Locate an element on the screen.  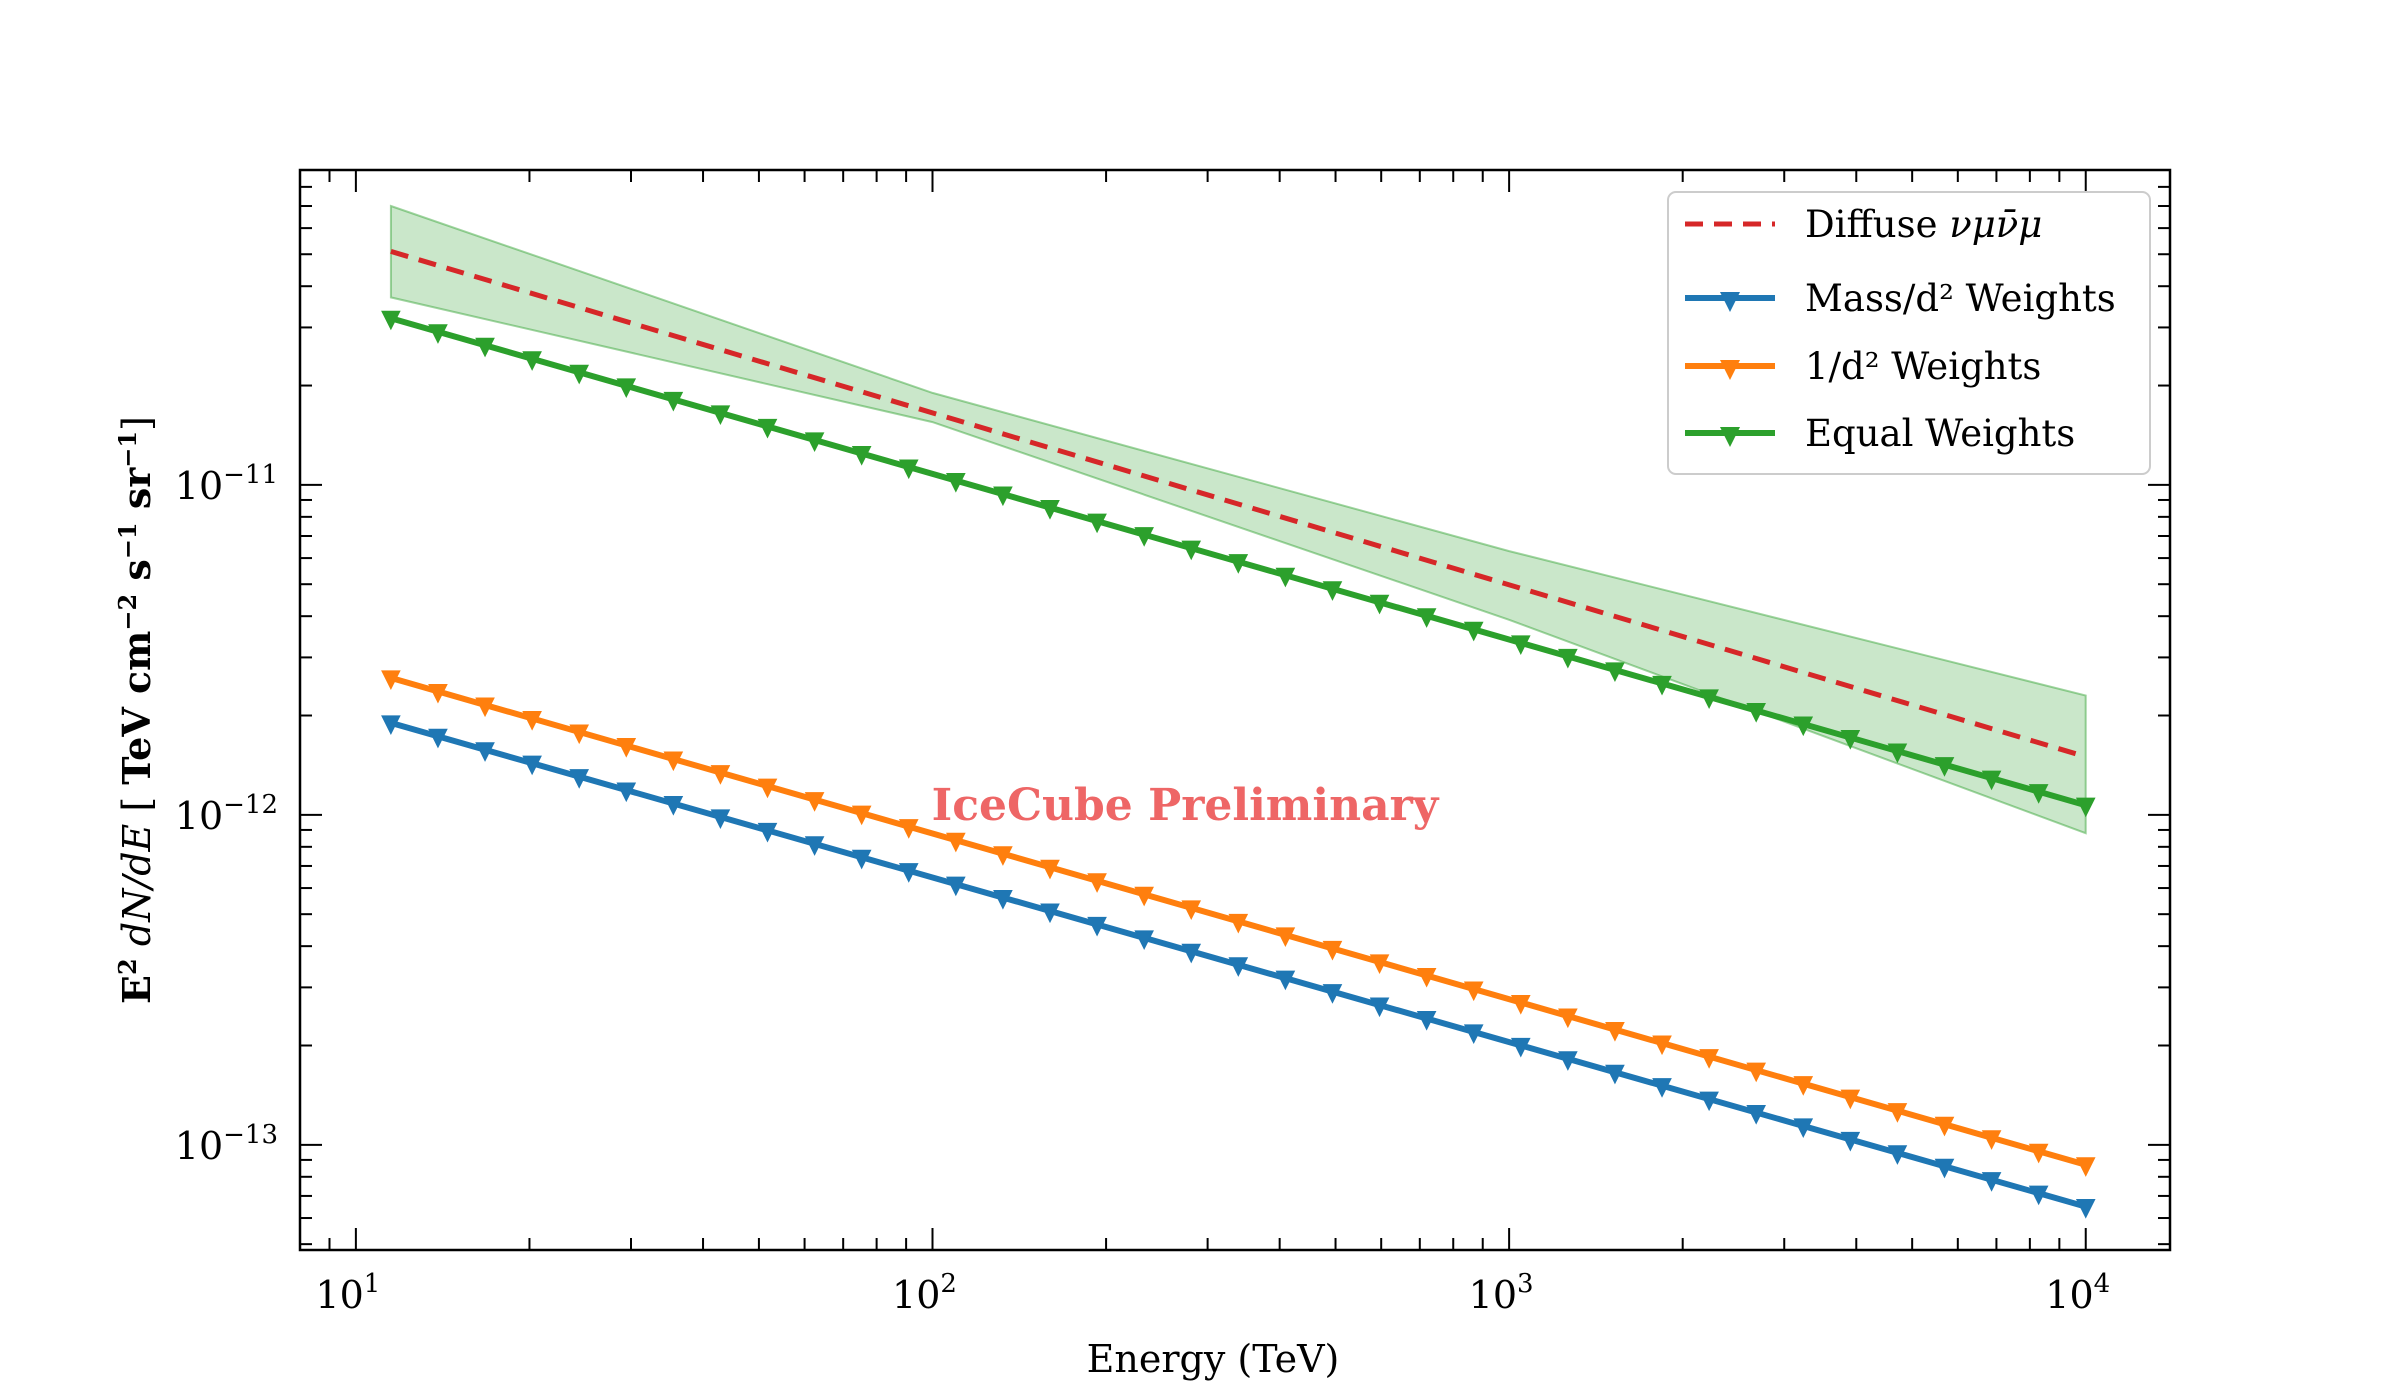
x-axis-title: Energy (TeV) is located at coordinates (1213, 1359).